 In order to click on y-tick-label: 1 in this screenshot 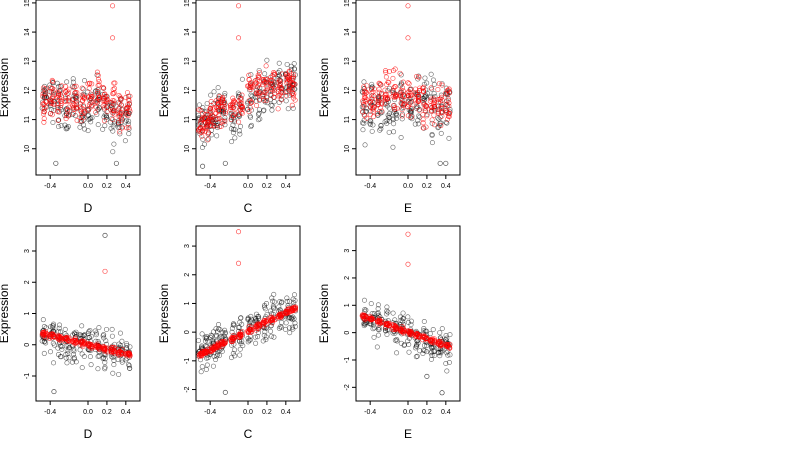, I will do `click(187, 303)`.